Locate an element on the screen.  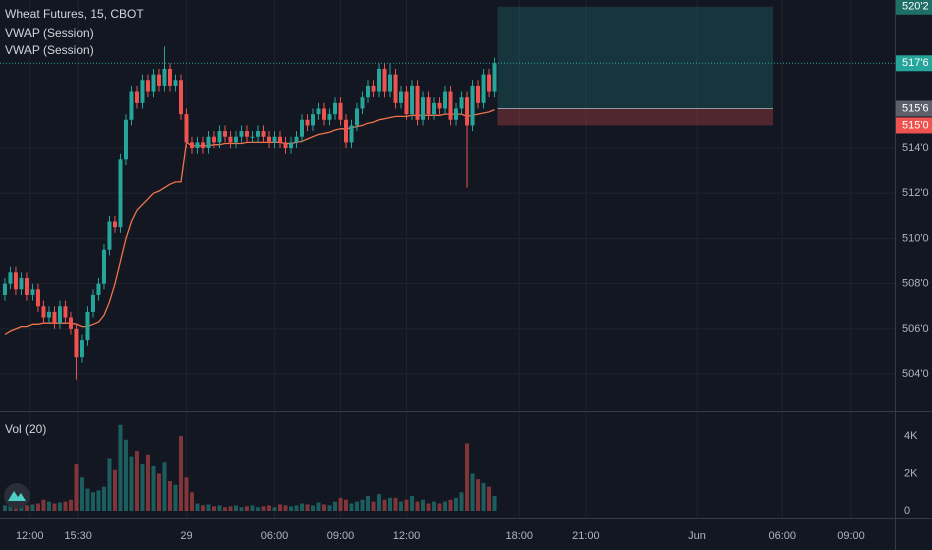
indicator-label: VWAP (Session) is located at coordinates (49, 50).